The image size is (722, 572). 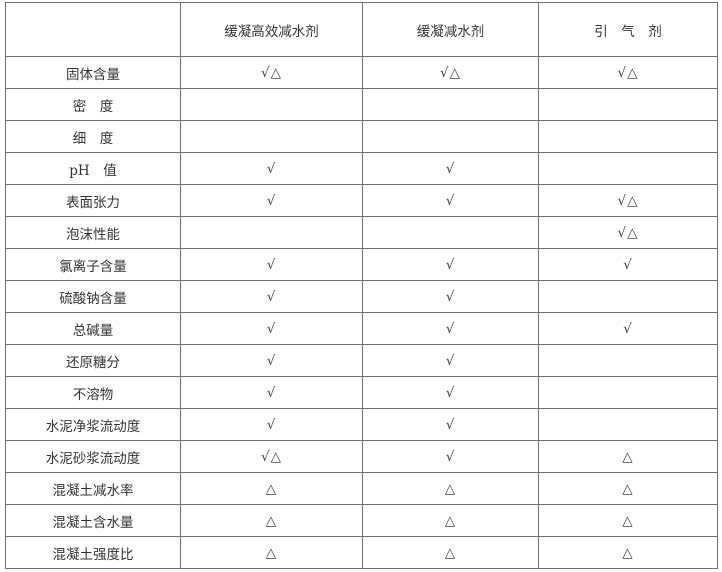 I want to click on table-row: 表面张力 √ √ √△, so click(x=361, y=200).